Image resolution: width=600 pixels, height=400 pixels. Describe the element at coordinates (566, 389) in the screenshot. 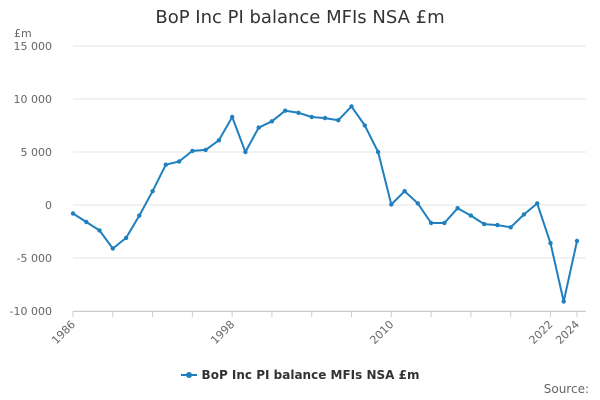

I see `source-label: Source:` at that location.